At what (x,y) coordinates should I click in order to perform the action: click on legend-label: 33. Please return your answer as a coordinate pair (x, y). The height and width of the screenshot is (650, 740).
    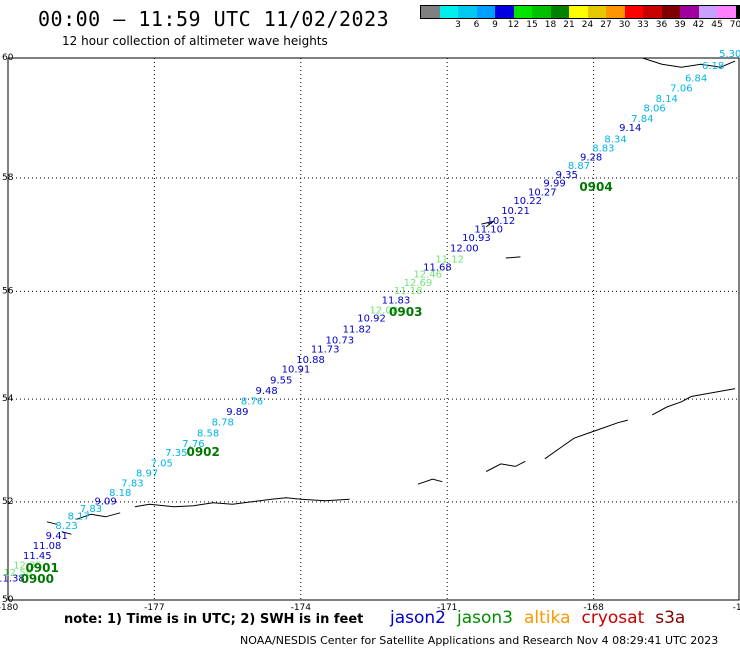
    Looking at the image, I should click on (643, 25).